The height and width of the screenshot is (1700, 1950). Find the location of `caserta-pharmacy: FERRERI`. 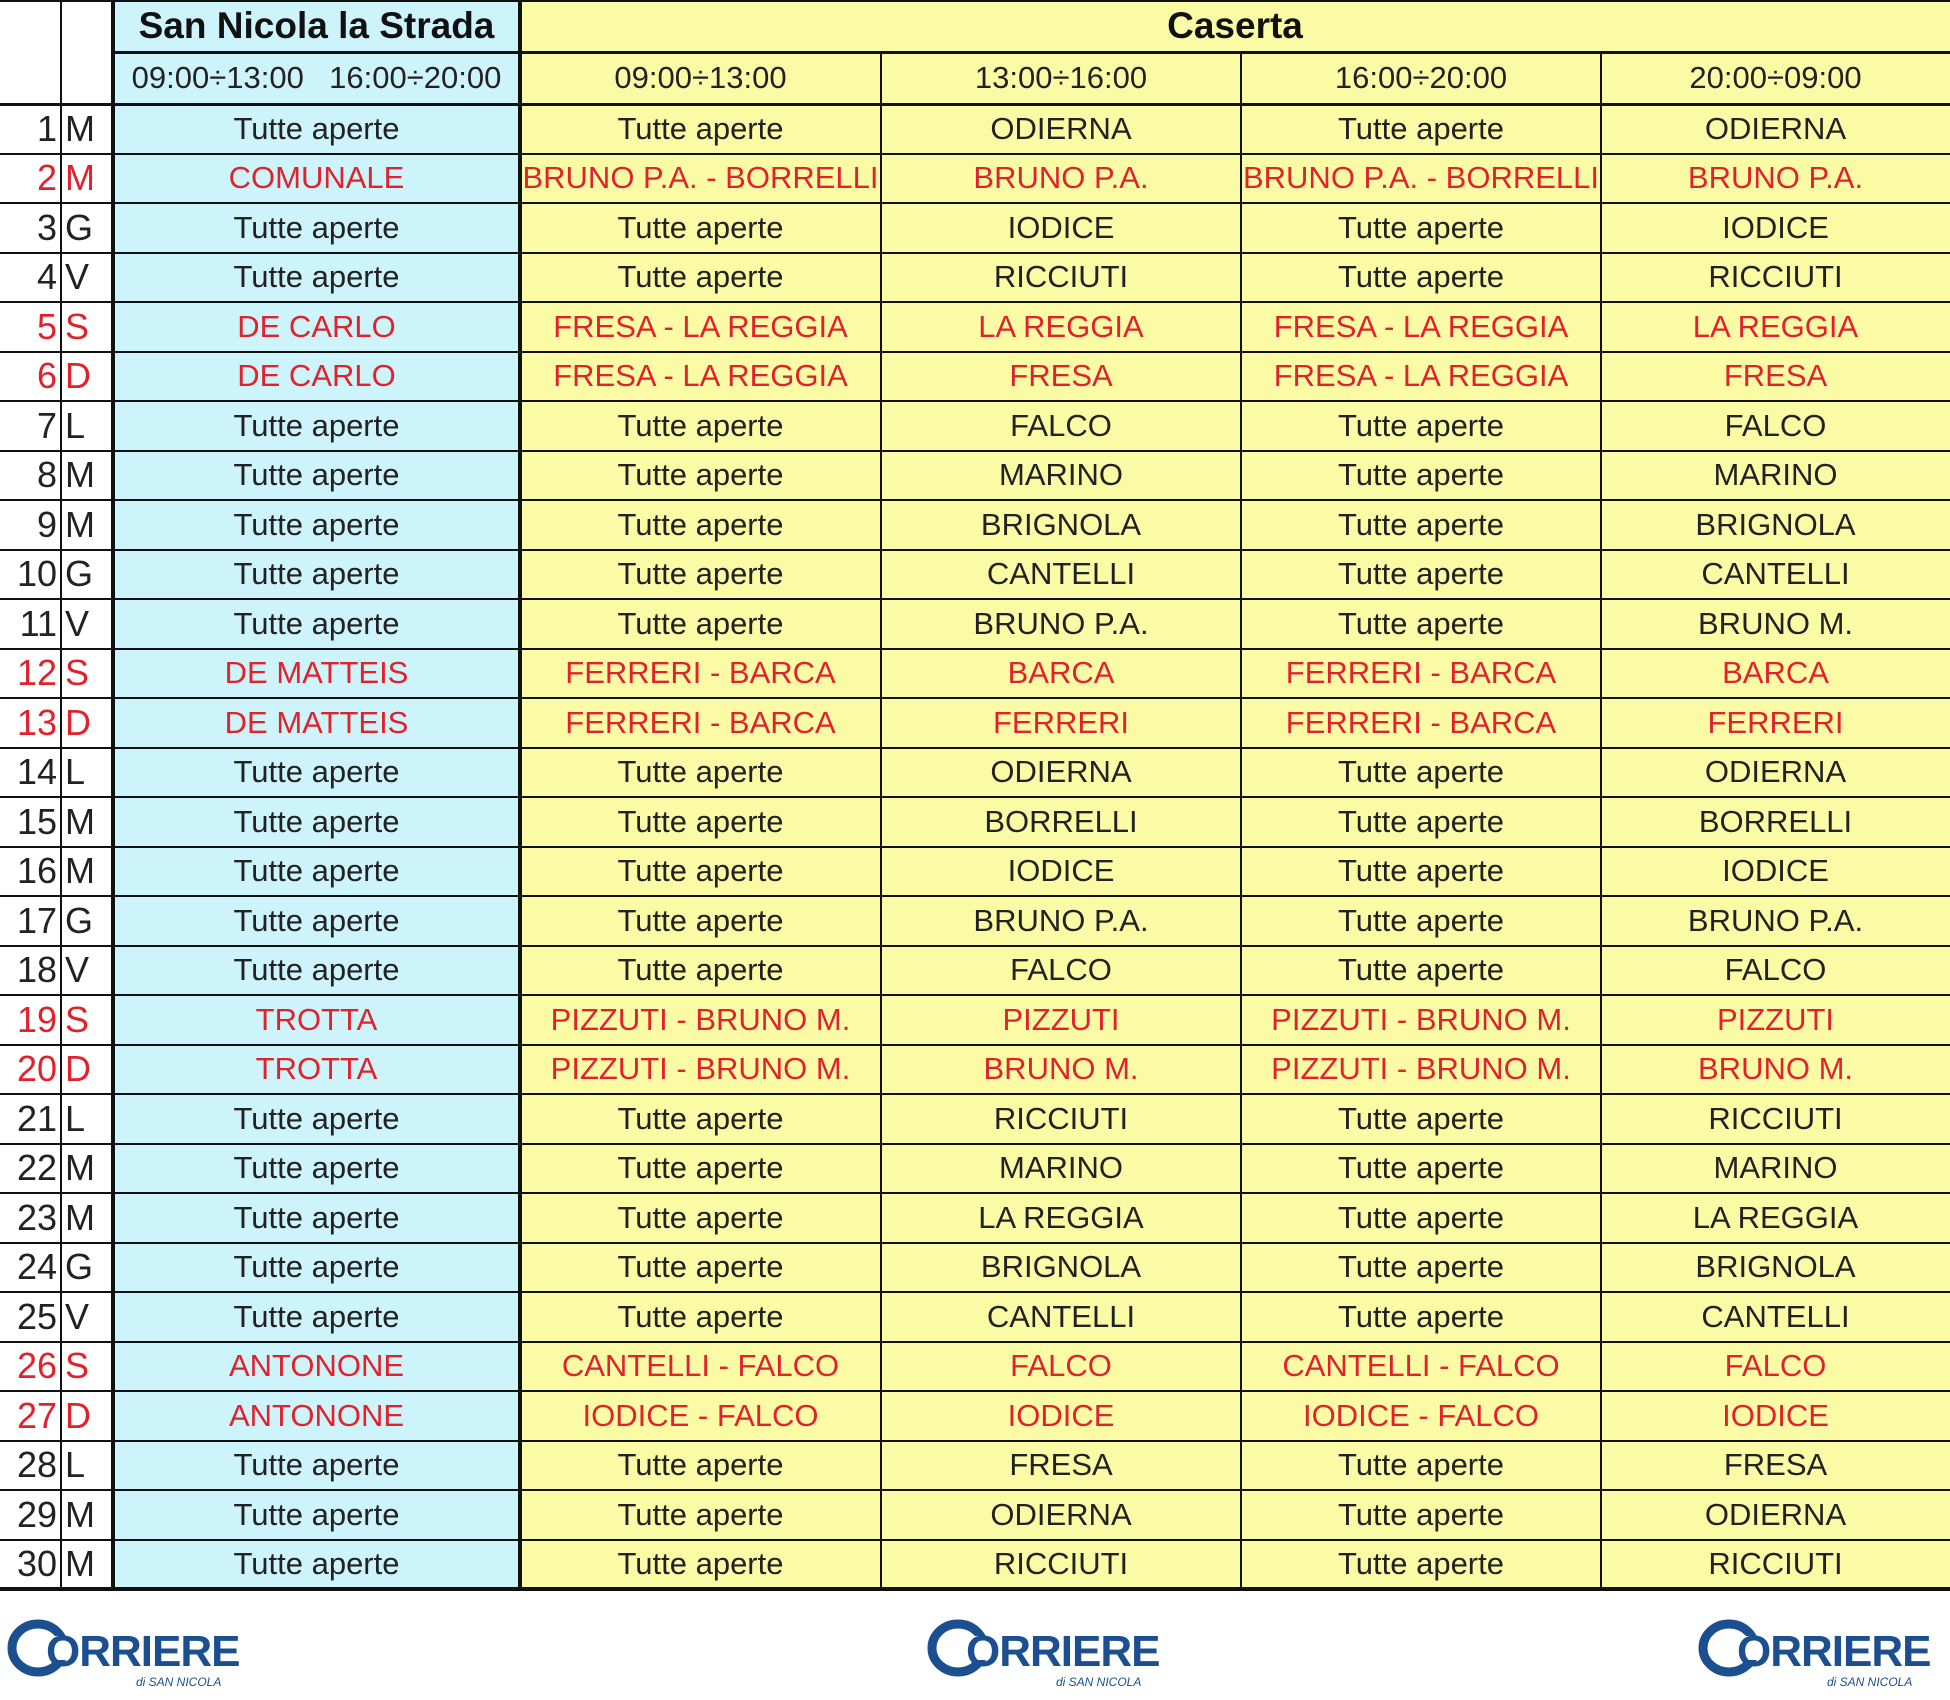

caserta-pharmacy: FERRERI is located at coordinates (1061, 723).